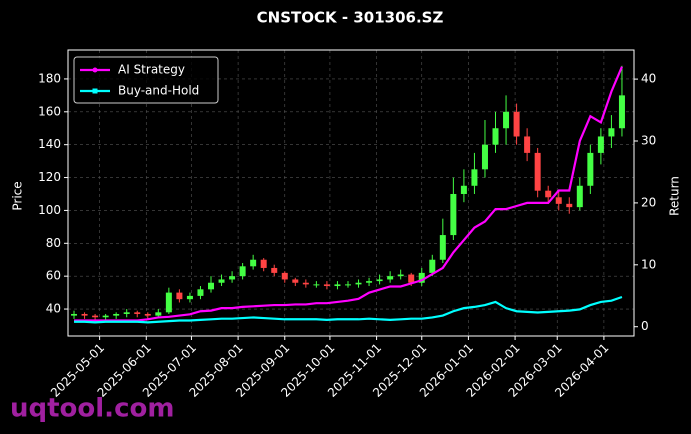 This screenshot has width=691, height=434. What do you see at coordinates (49, 177) in the screenshot?
I see `y-tick-label: 120` at bounding box center [49, 177].